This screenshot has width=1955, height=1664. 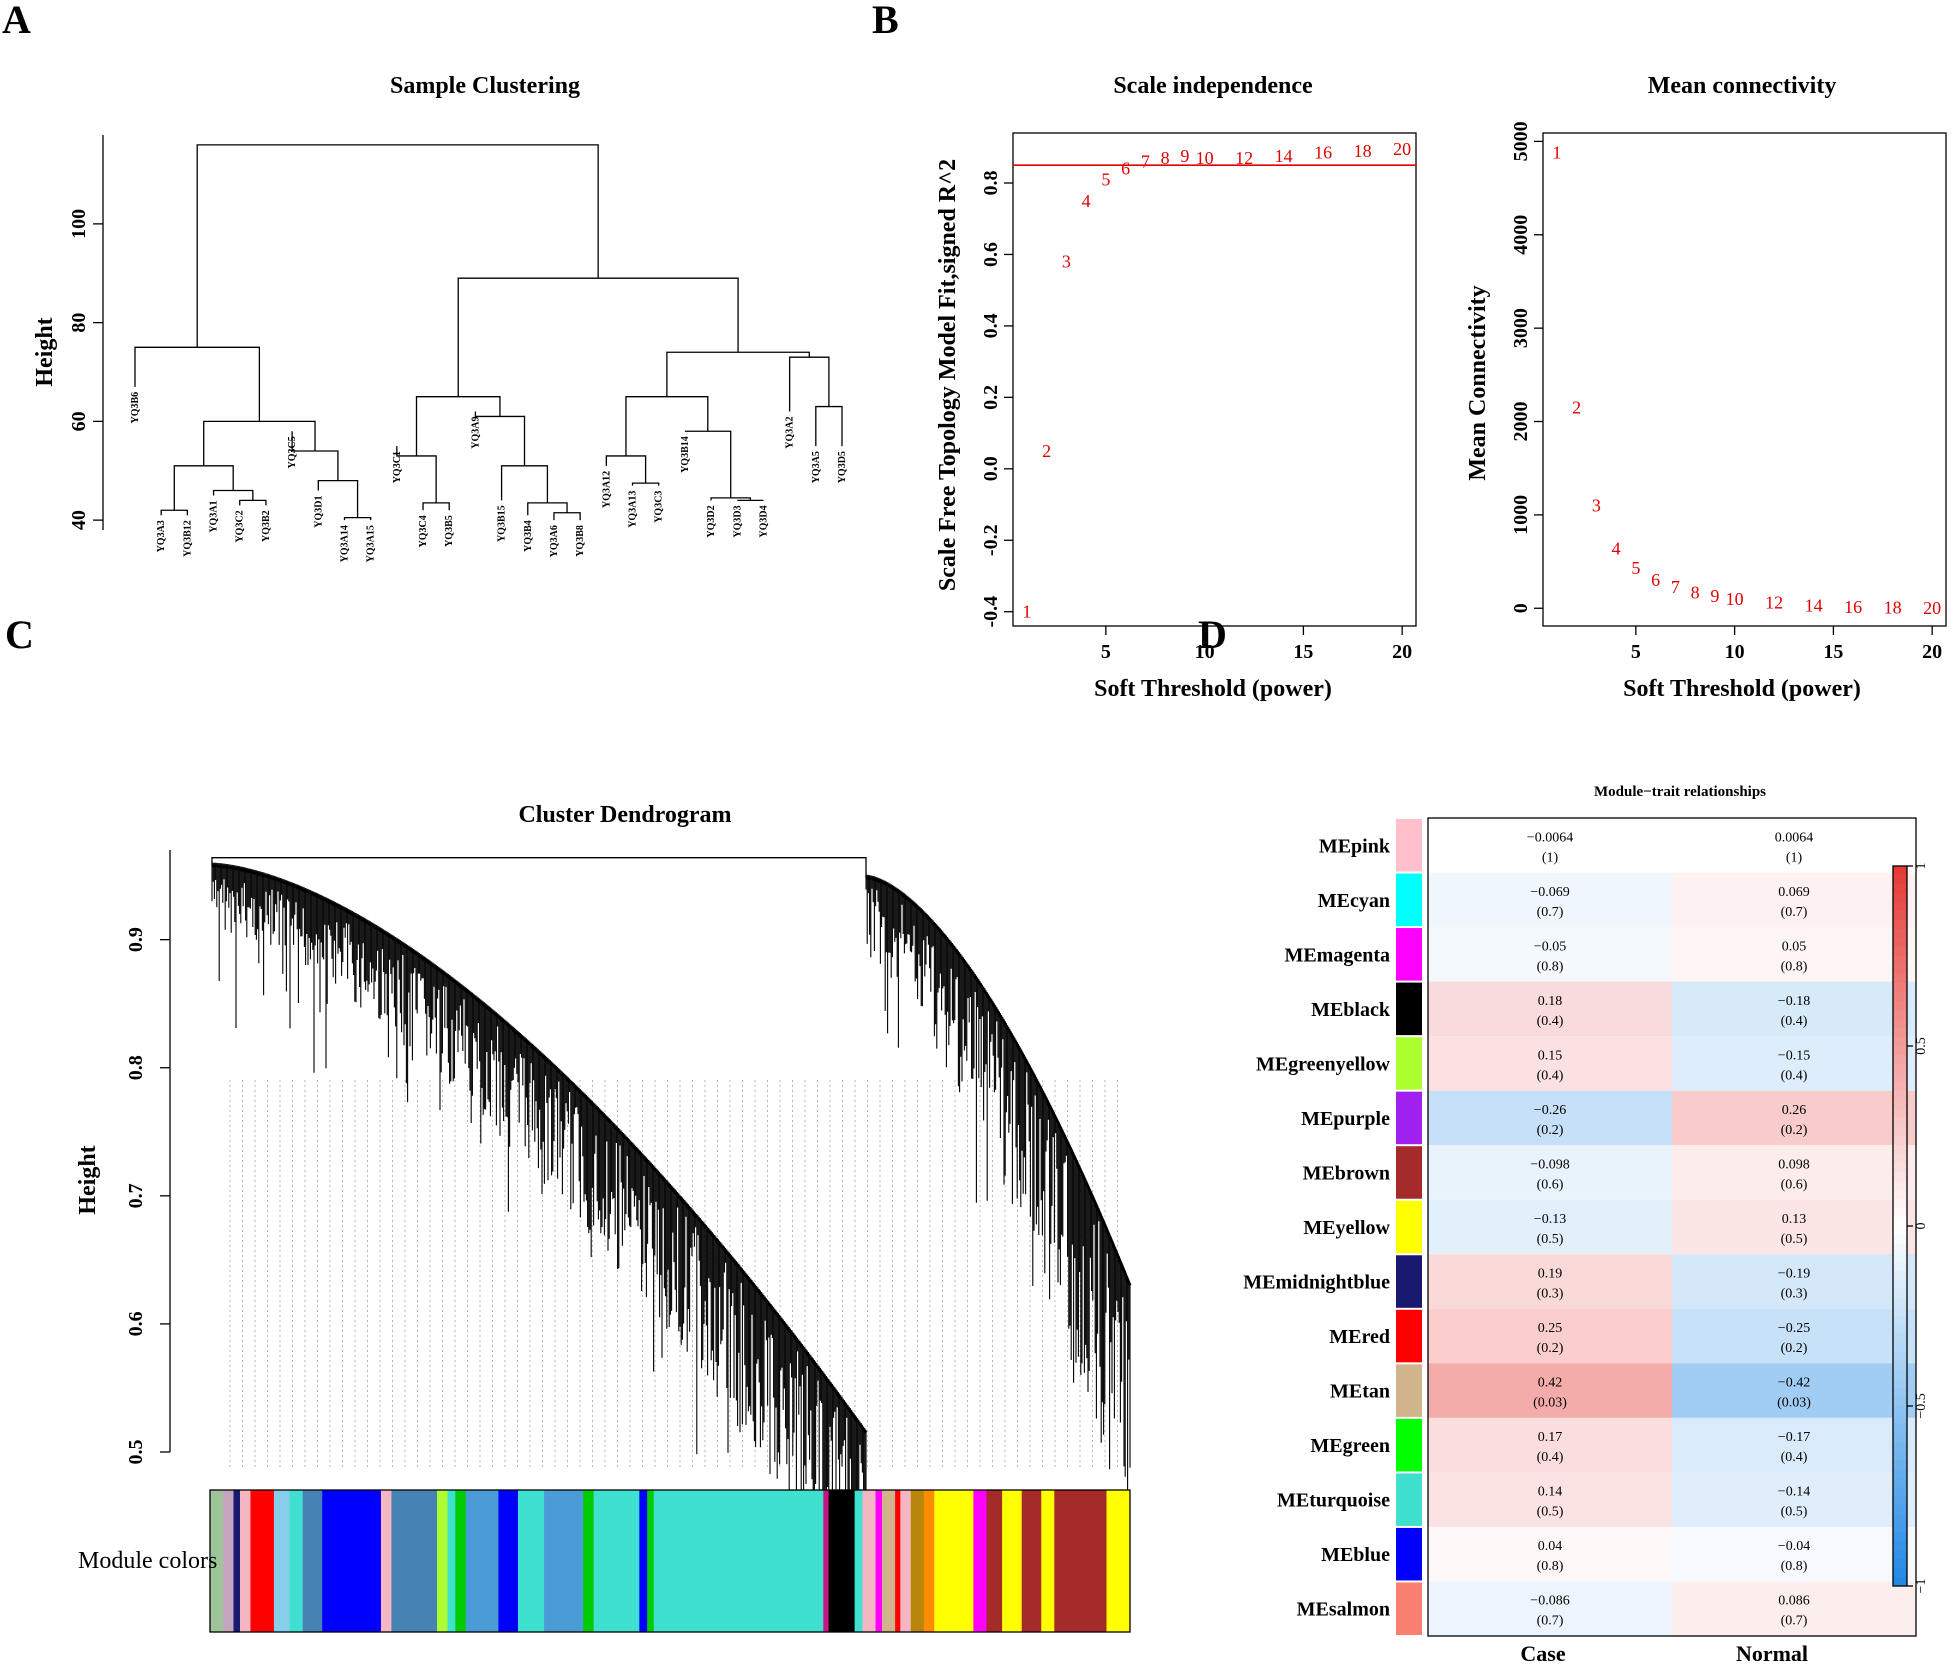 What do you see at coordinates (1794, 966) in the screenshot?
I see `panel-d-normal-p: (0.8)` at bounding box center [1794, 966].